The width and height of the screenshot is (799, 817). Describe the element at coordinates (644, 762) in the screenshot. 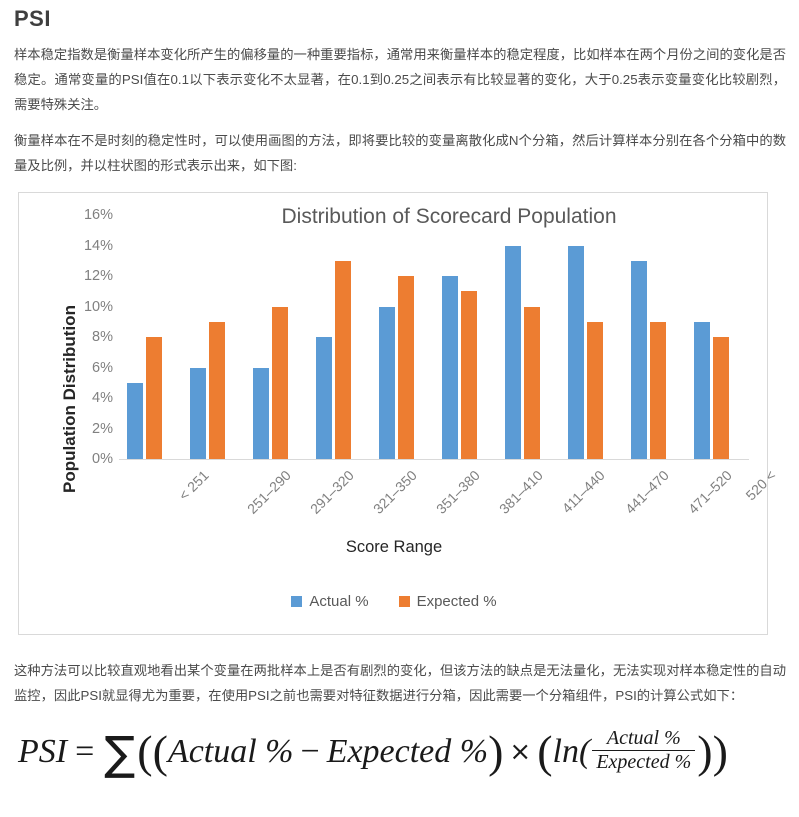

I see `fraction-denominator: Expected %` at that location.